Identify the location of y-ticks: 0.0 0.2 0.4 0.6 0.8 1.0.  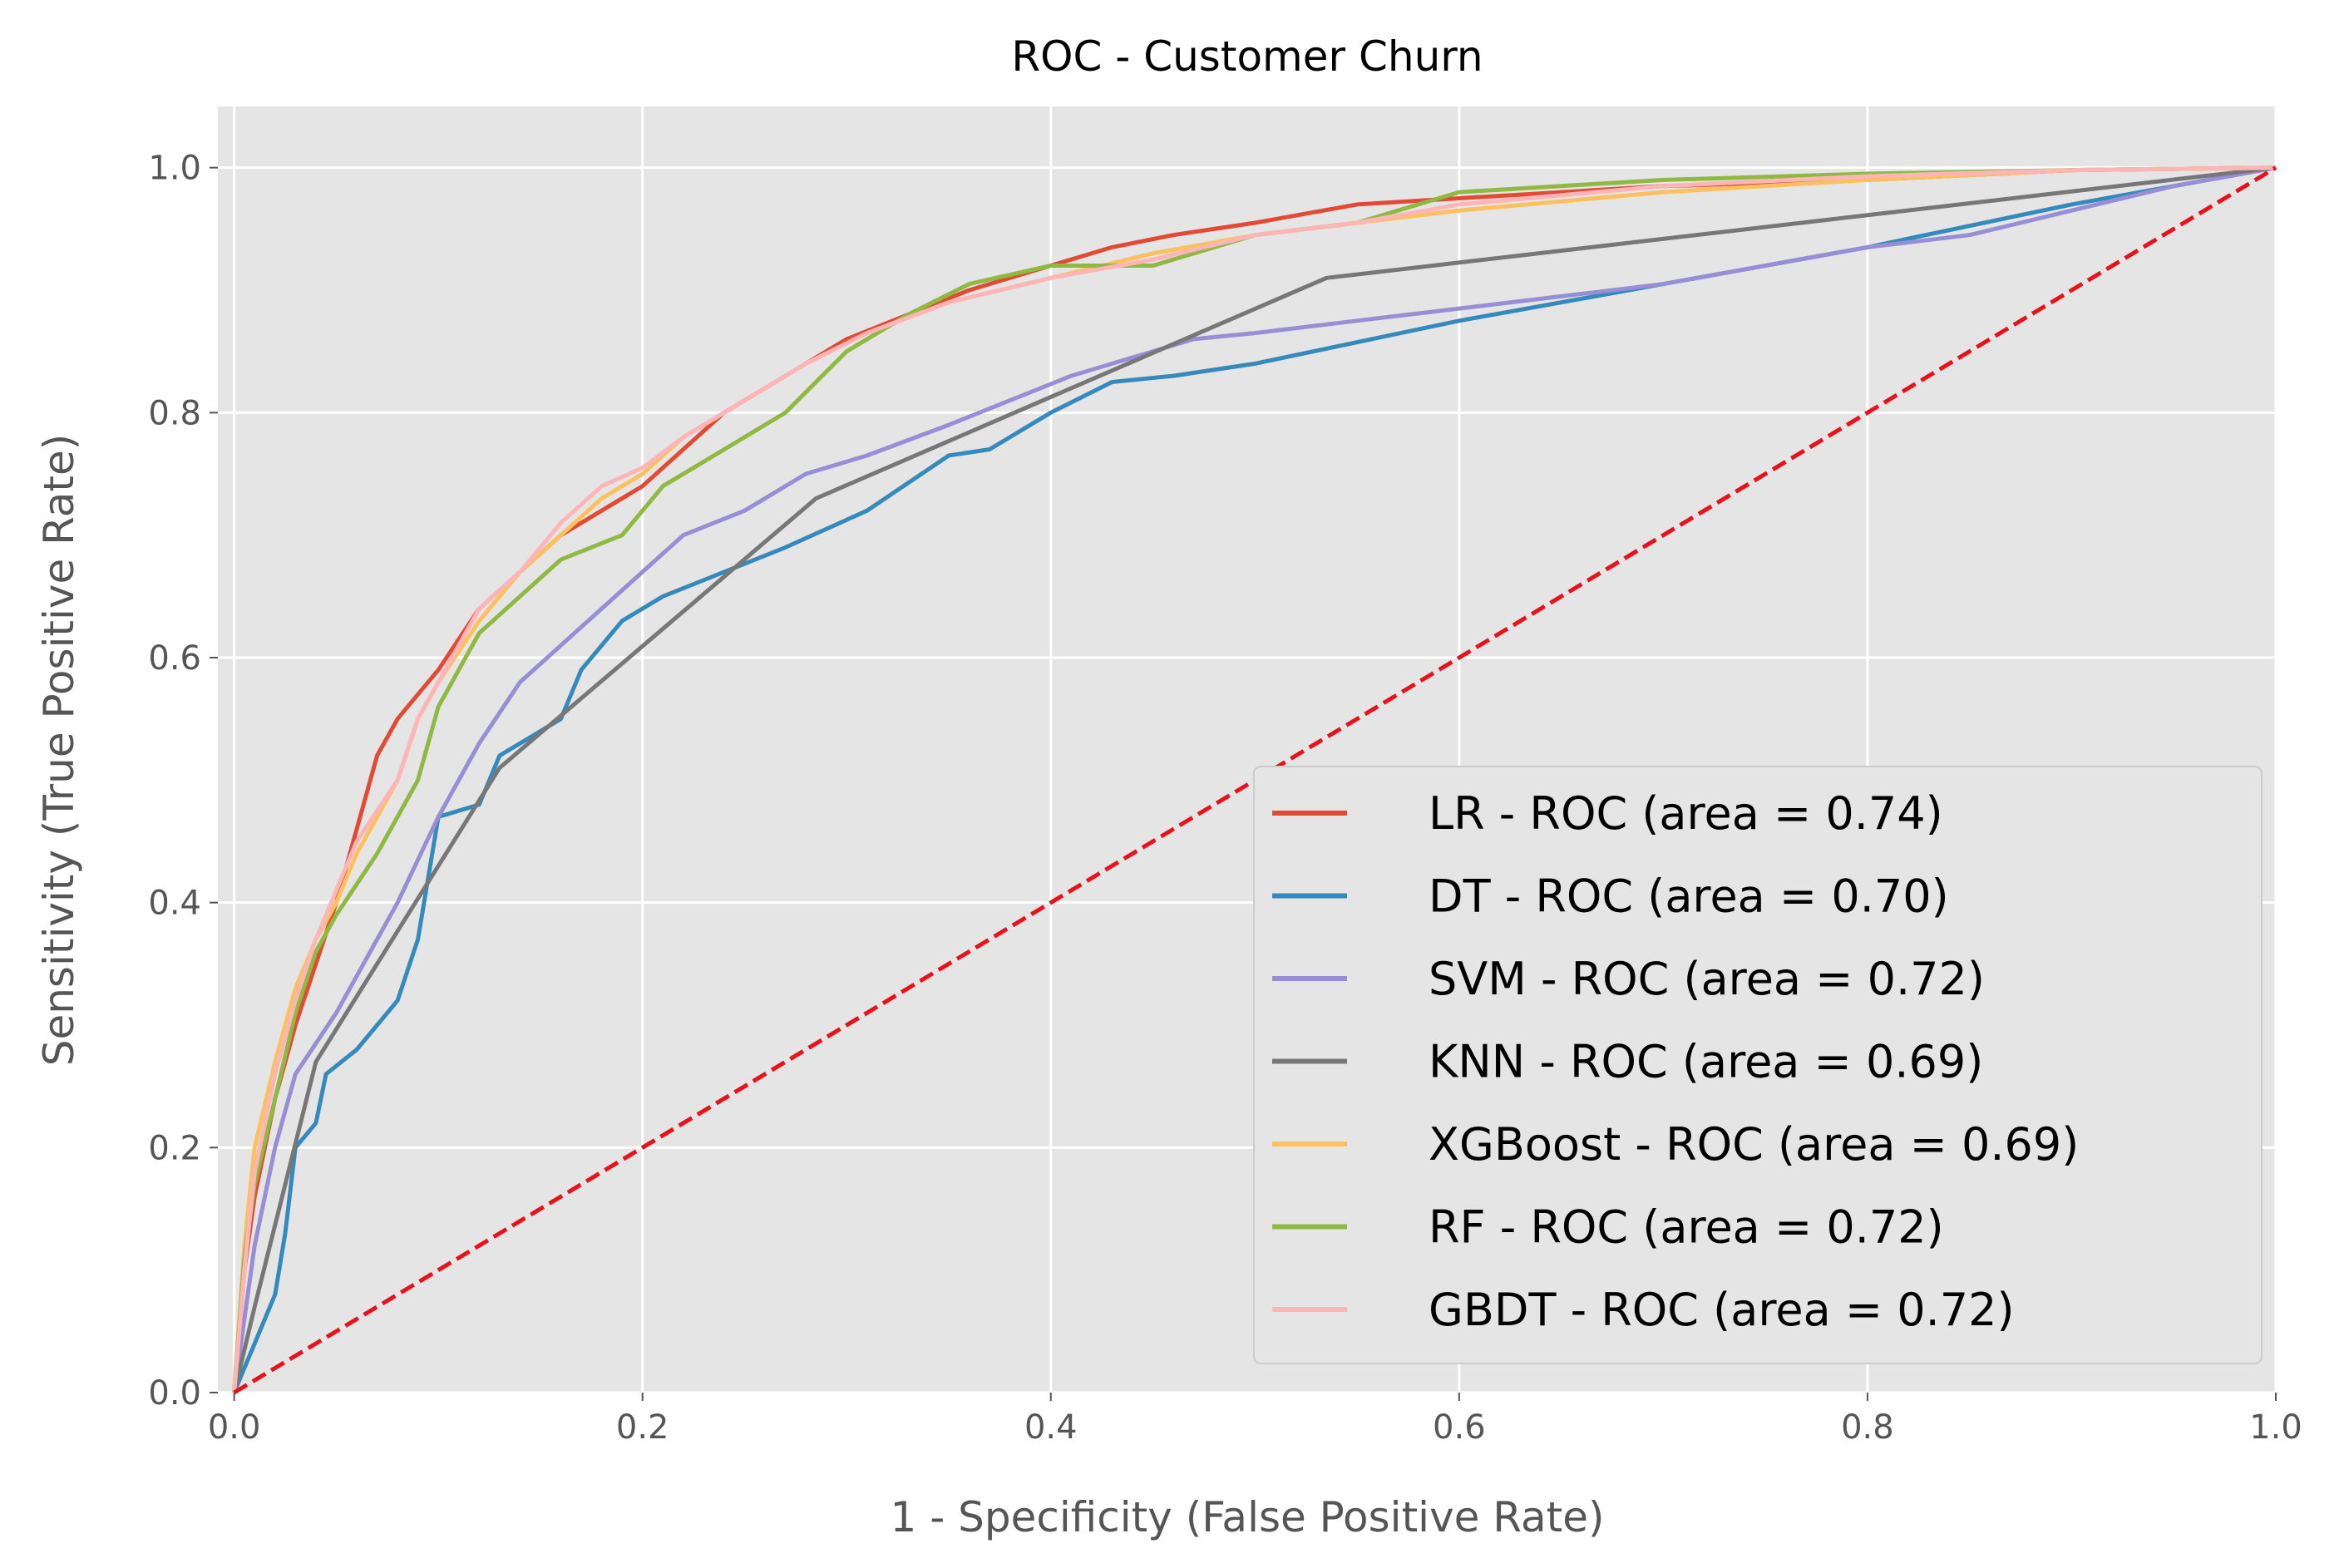
(183, 781).